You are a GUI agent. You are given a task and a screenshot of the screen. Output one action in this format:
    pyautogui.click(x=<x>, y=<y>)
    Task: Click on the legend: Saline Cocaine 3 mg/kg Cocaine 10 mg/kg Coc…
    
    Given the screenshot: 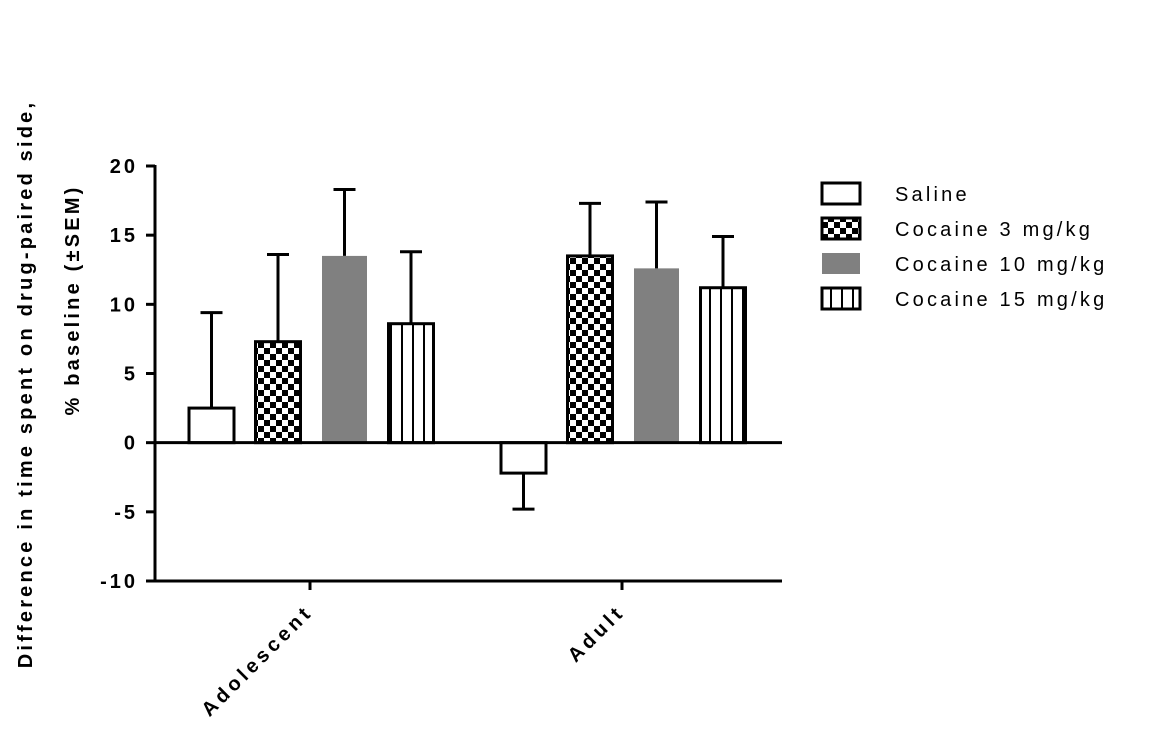 What is the action you would take?
    pyautogui.click(x=963, y=246)
    